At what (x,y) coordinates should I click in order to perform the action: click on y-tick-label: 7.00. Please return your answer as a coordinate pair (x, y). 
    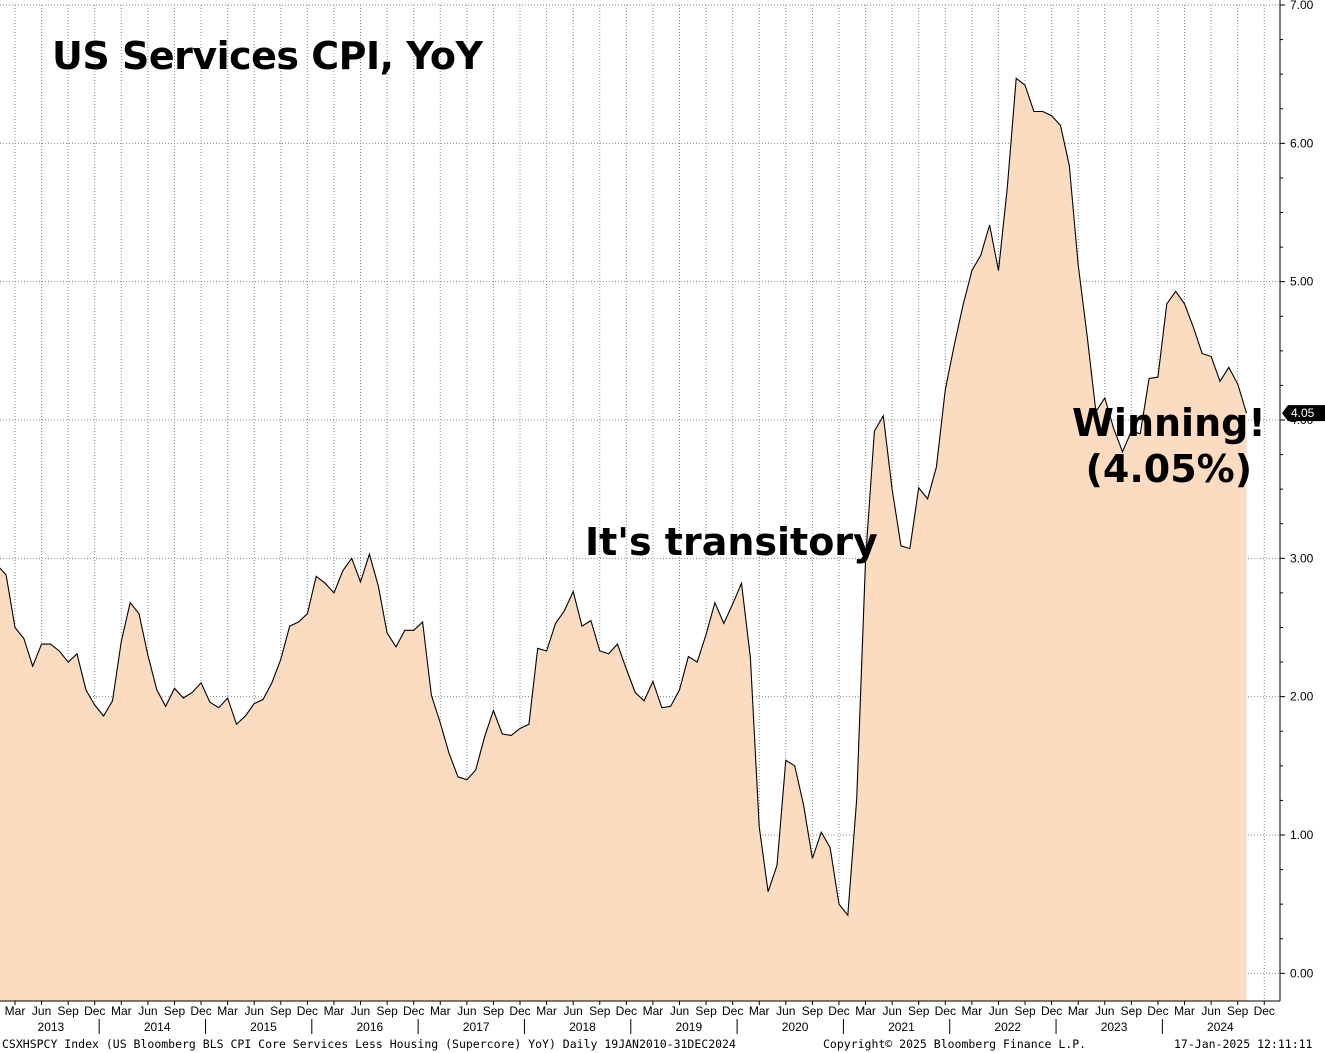
    Looking at the image, I should click on (1302, 6).